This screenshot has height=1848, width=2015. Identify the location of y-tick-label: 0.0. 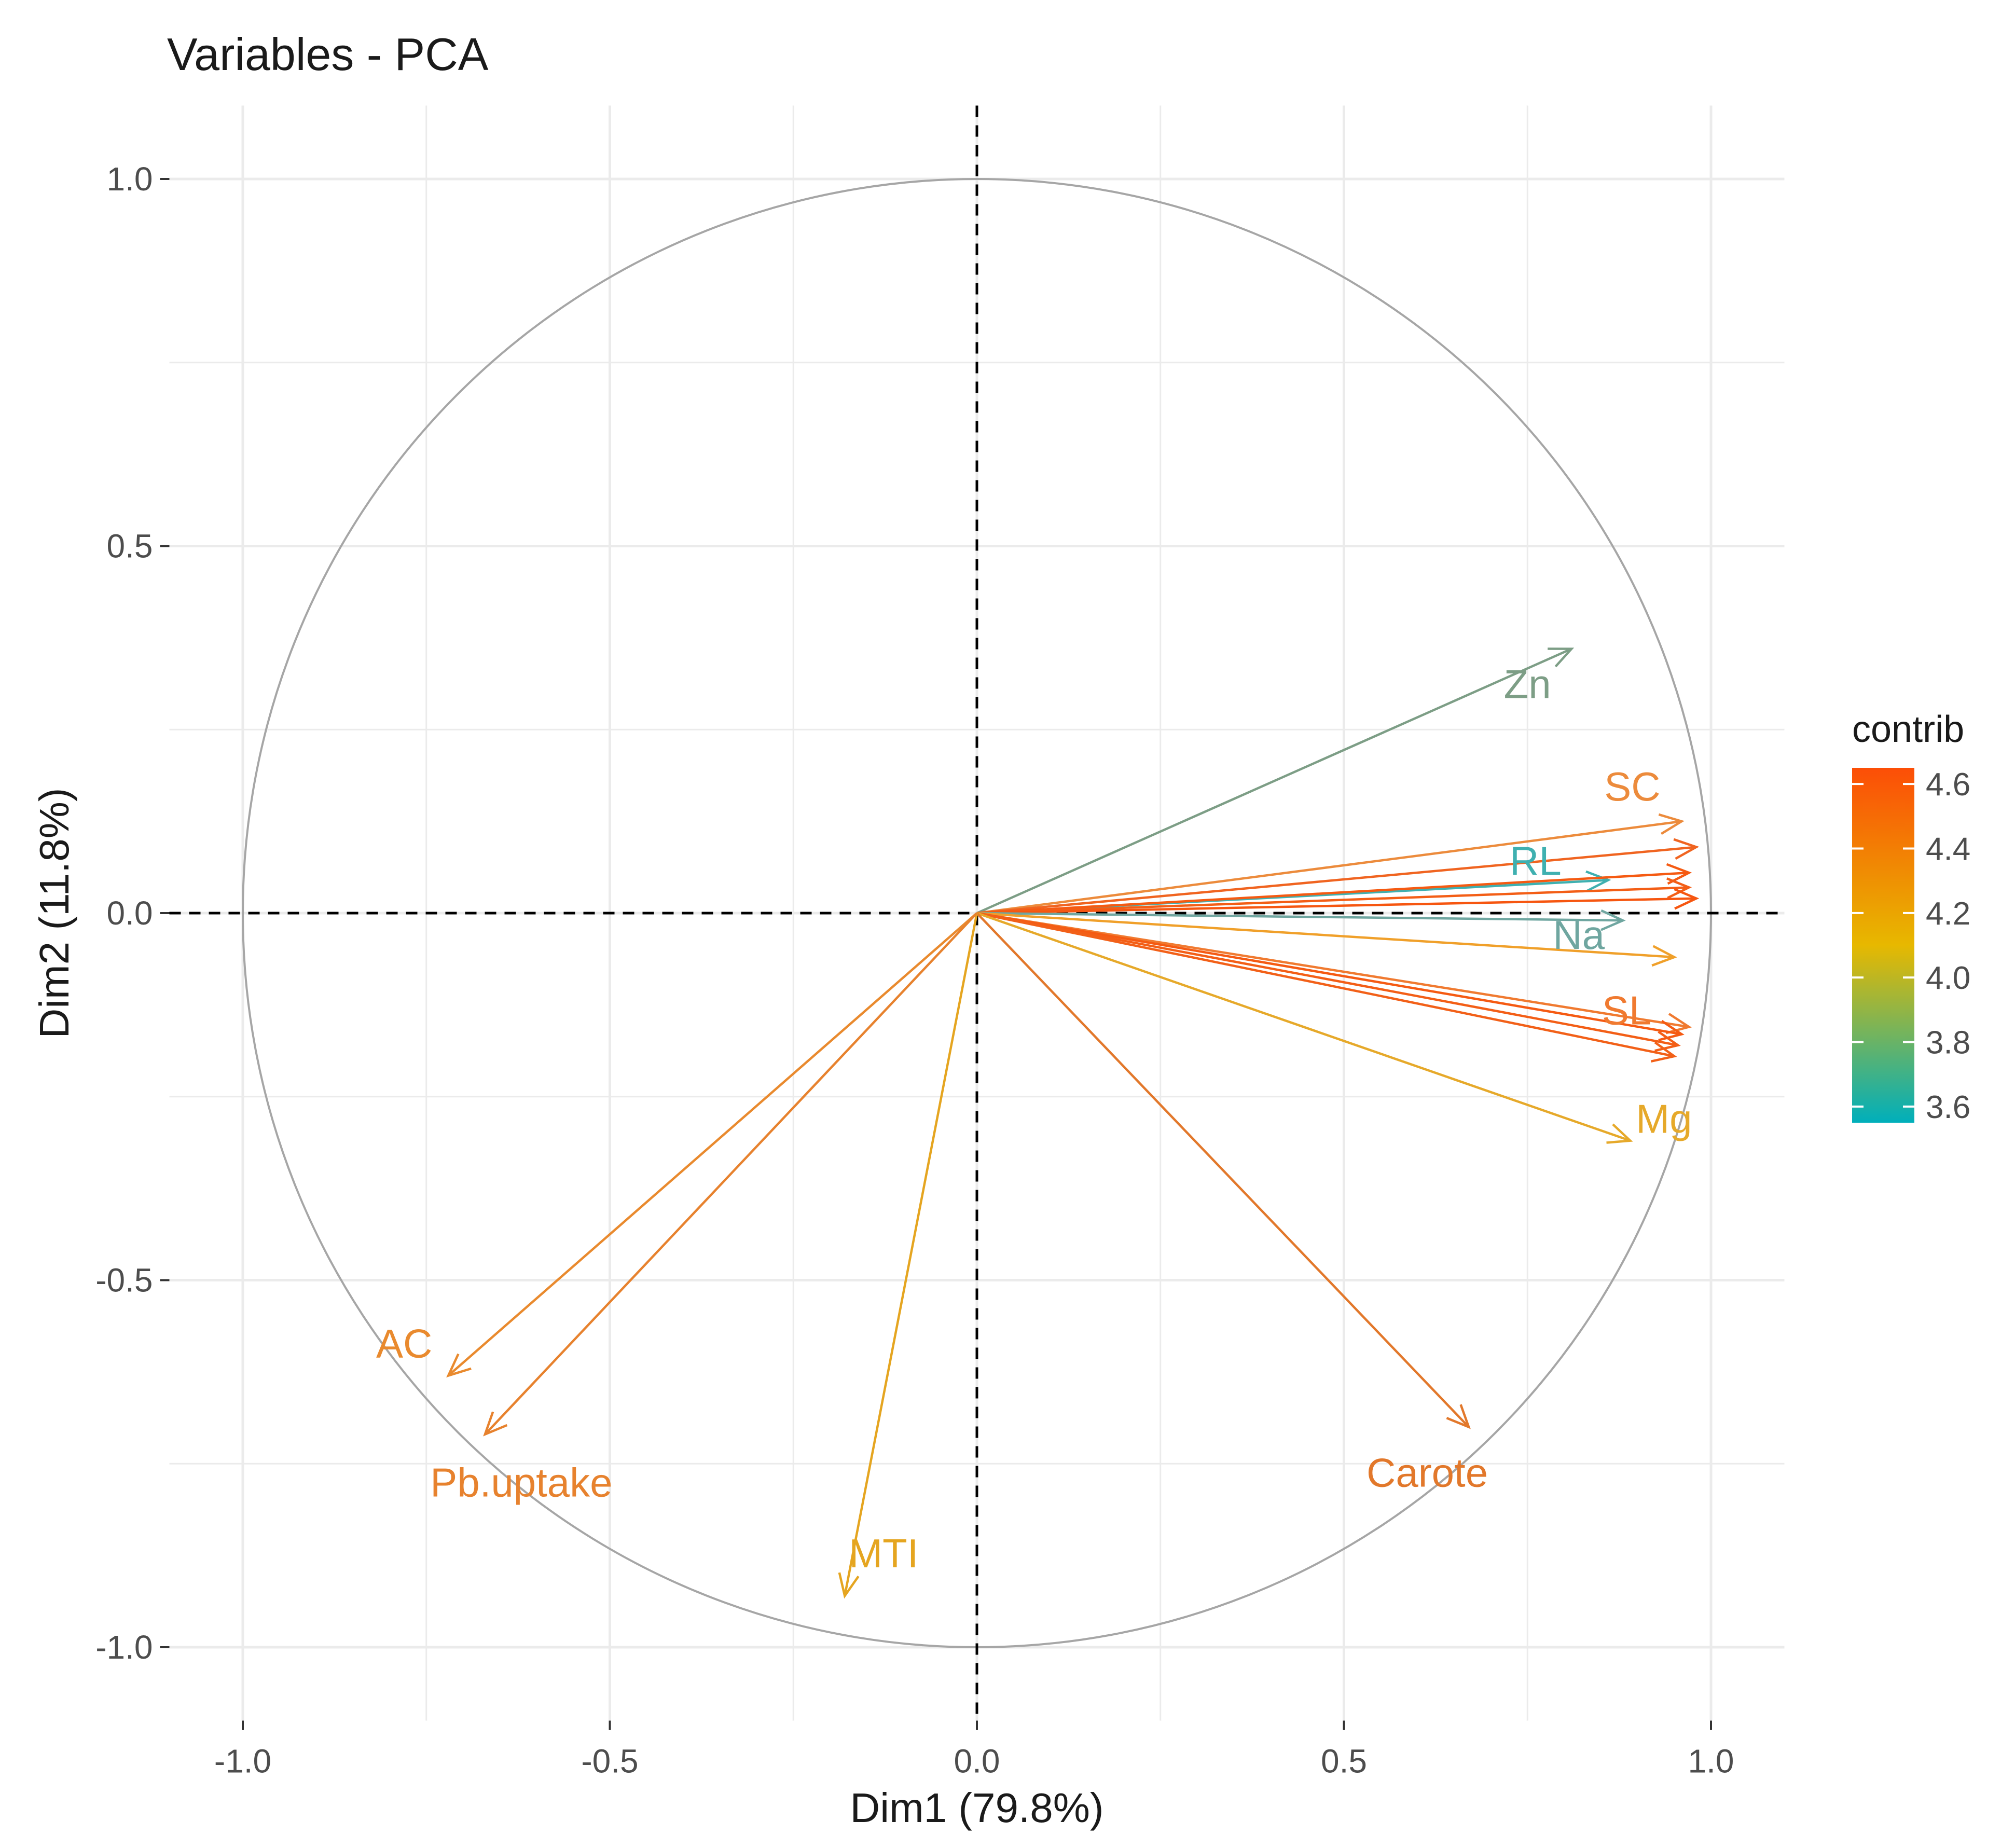
(130, 913).